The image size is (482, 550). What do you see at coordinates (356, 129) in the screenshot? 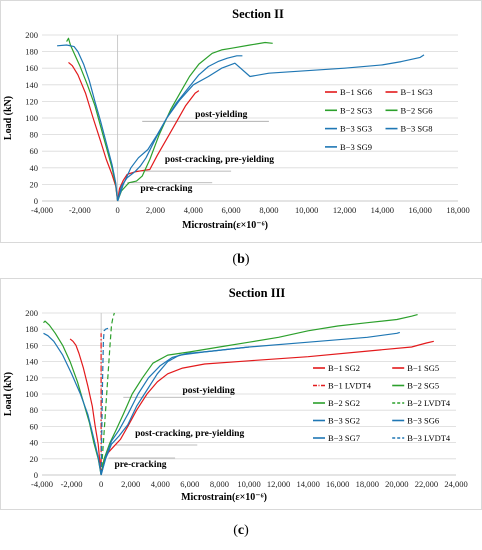
I see `legend-label: B−3 SG3` at bounding box center [356, 129].